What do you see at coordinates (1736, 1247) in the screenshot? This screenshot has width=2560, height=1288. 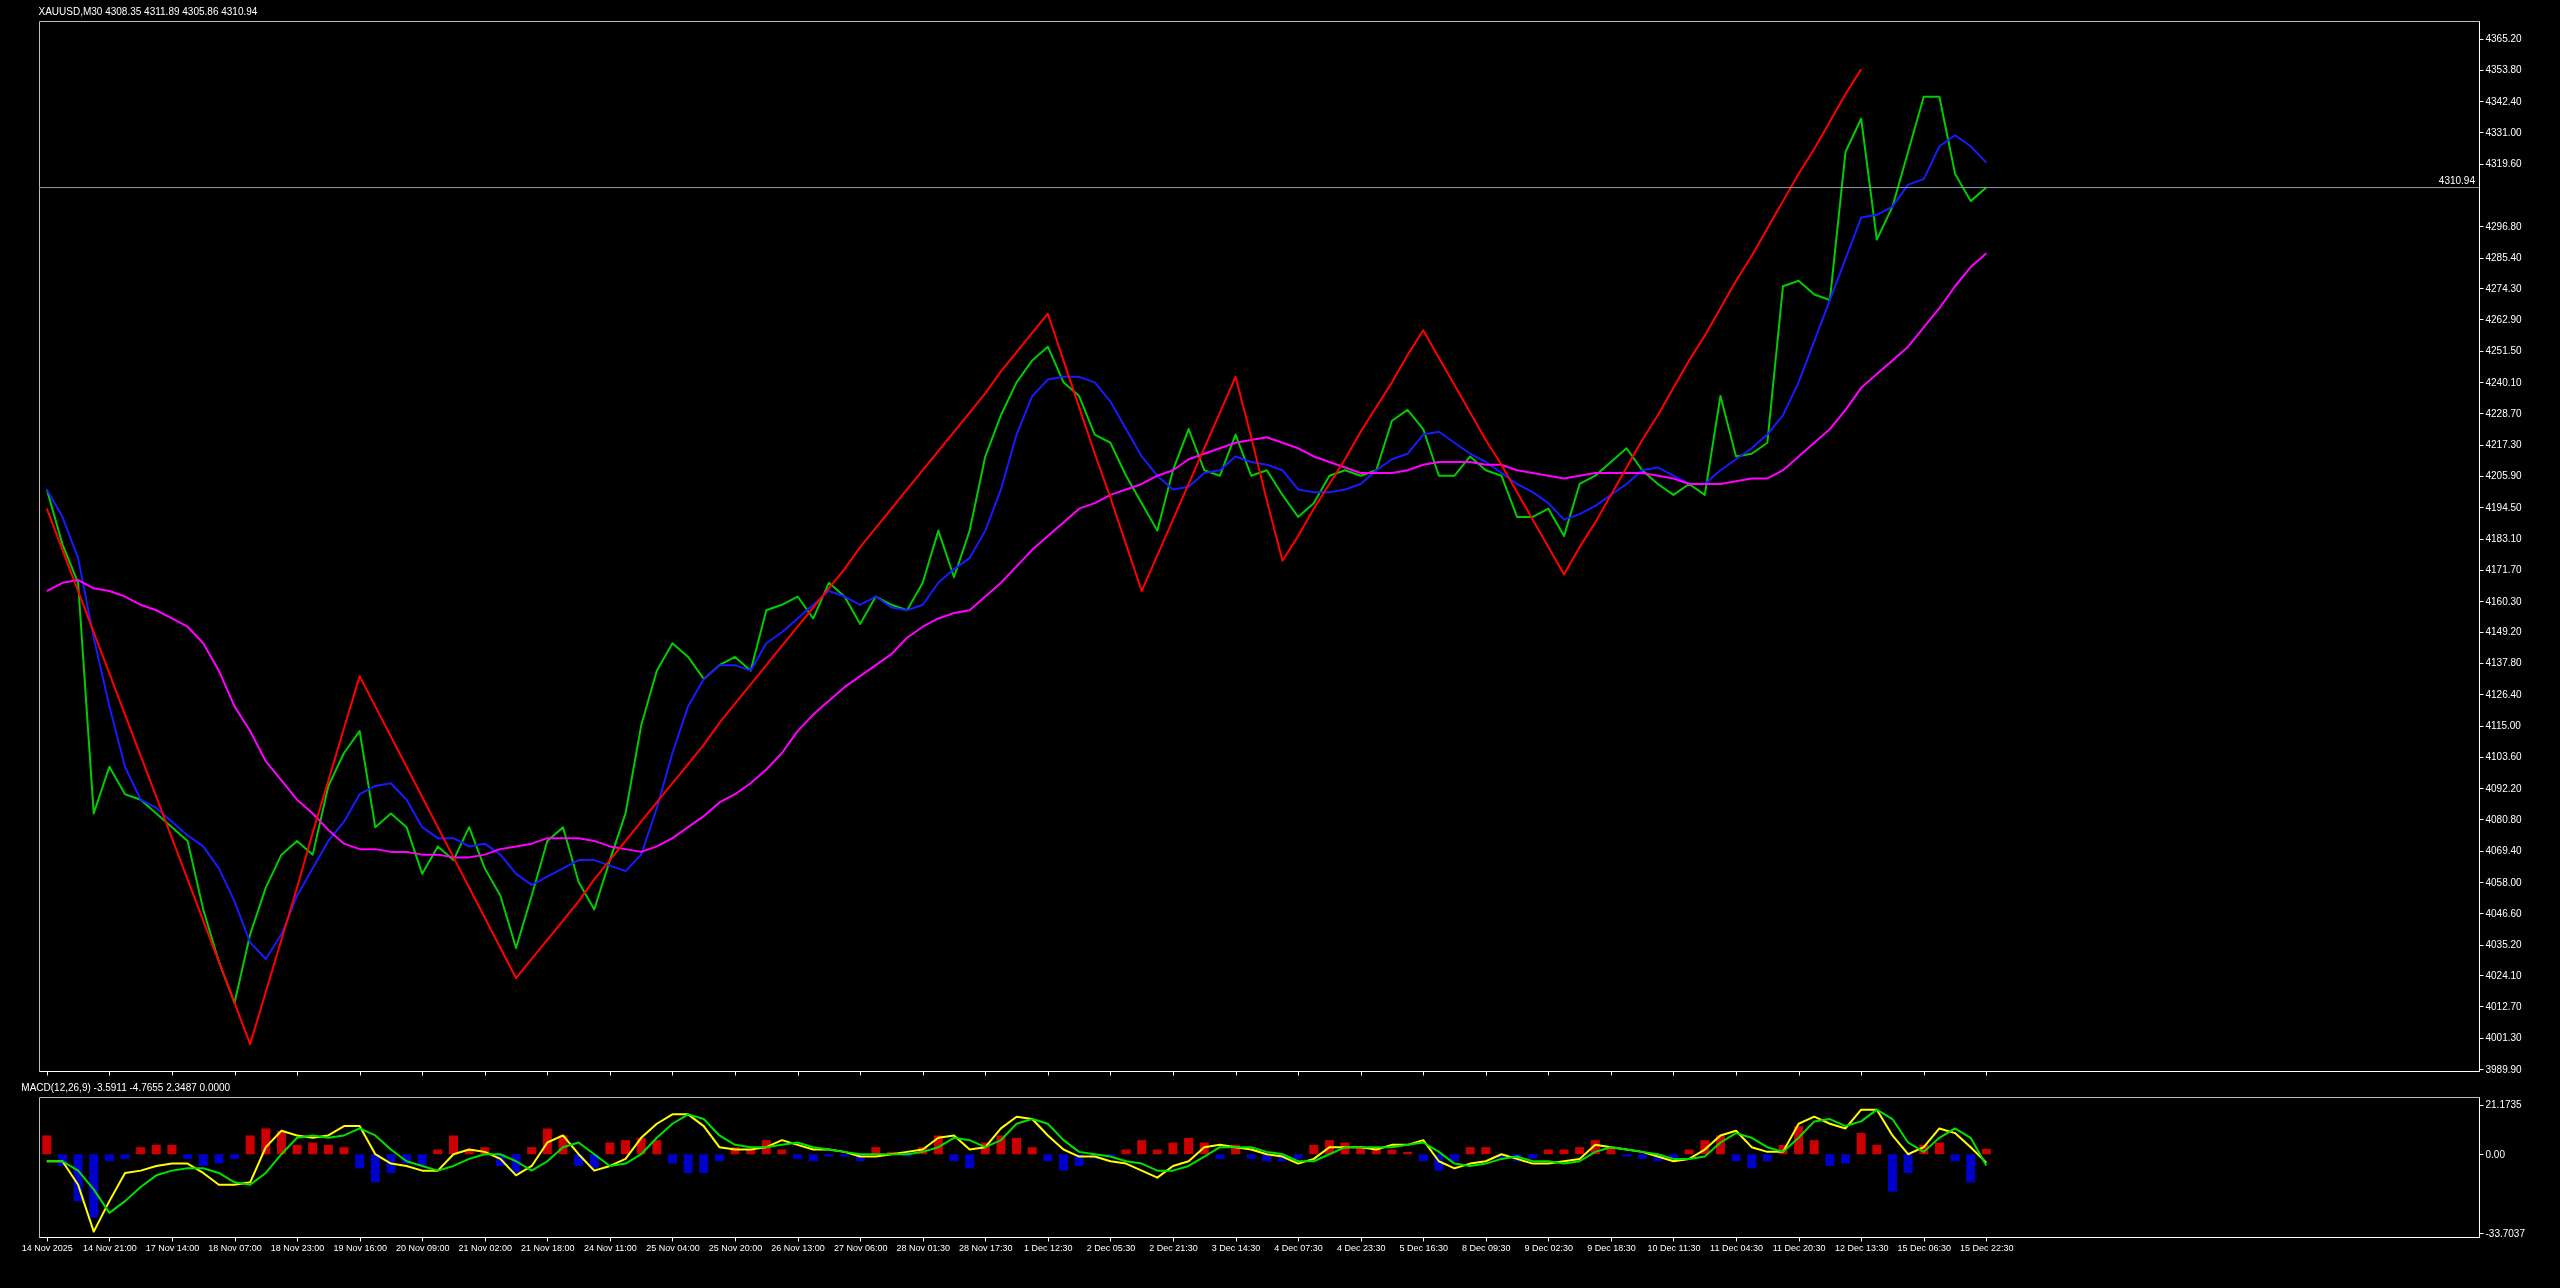 I see `category-label: 11 Dec 04:30` at bounding box center [1736, 1247].